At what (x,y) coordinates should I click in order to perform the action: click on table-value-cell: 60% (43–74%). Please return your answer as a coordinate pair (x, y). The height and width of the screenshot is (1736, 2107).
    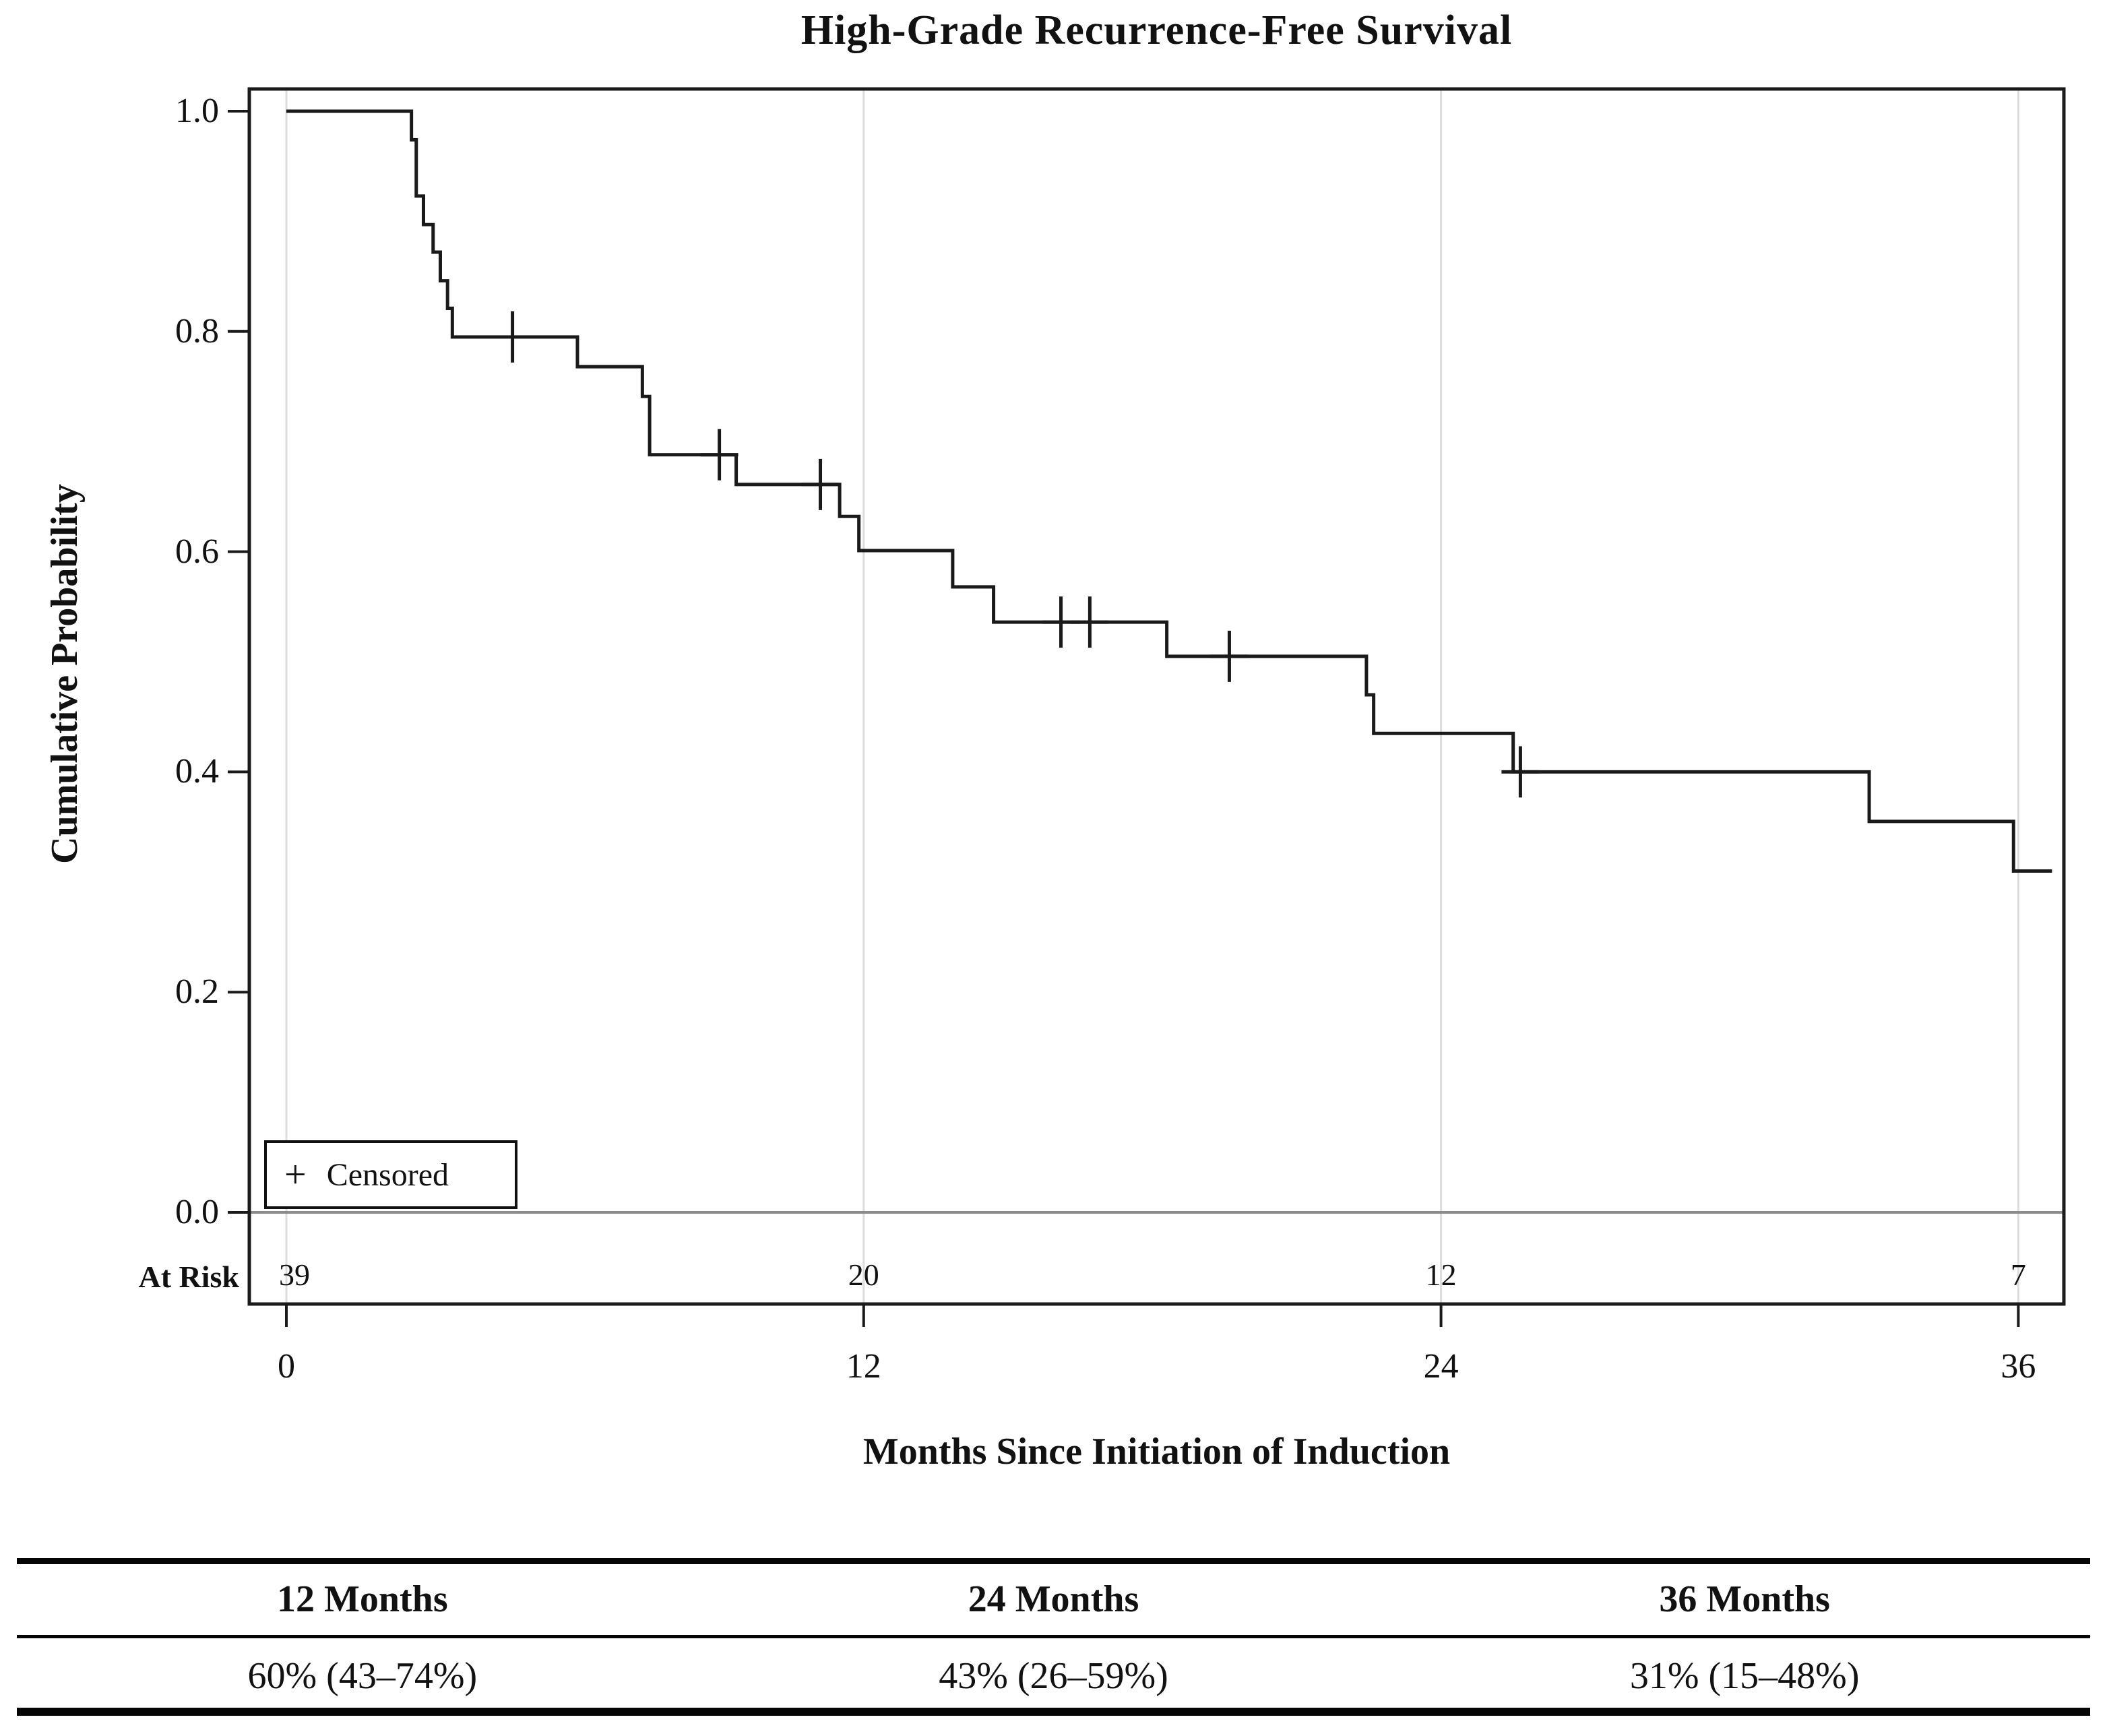
    Looking at the image, I should click on (362, 1676).